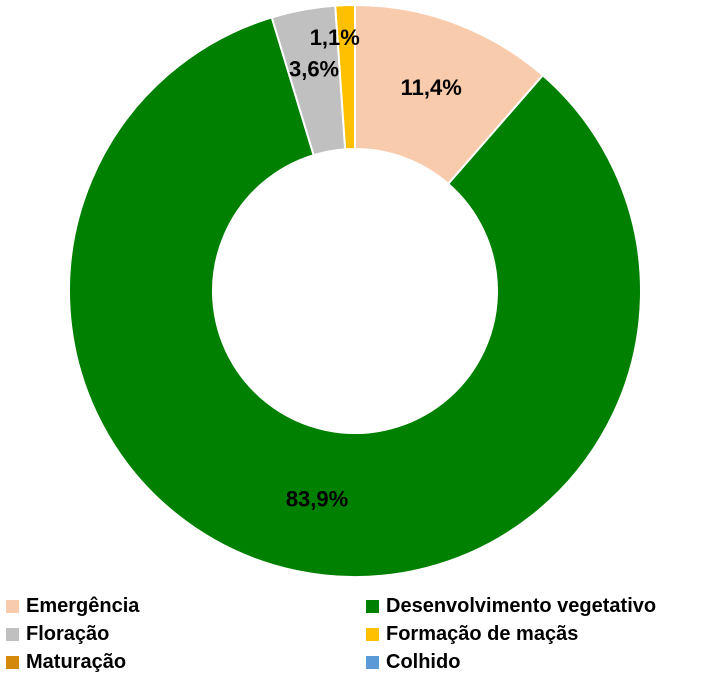 This screenshot has width=708, height=681. Describe the element at coordinates (372, 662) in the screenshot. I see `legend-swatch-colhido` at that location.